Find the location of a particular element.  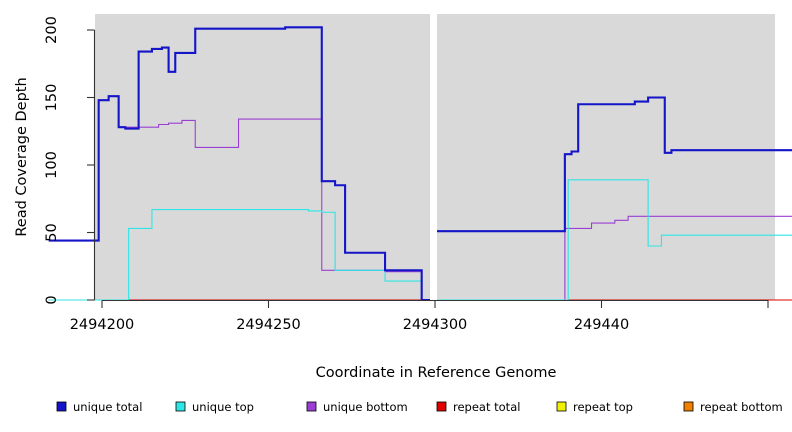

legend-label: repeat bottom is located at coordinates (741, 407).